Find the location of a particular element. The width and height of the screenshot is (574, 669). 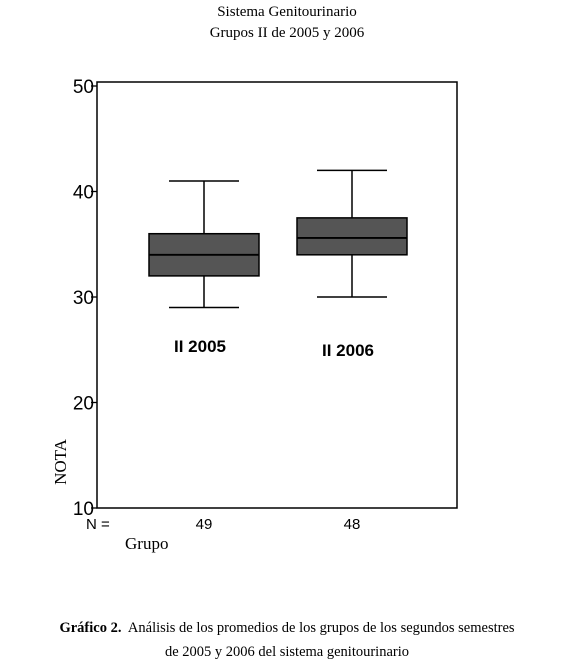

x-axis-label: Grupo is located at coordinates (146, 543).